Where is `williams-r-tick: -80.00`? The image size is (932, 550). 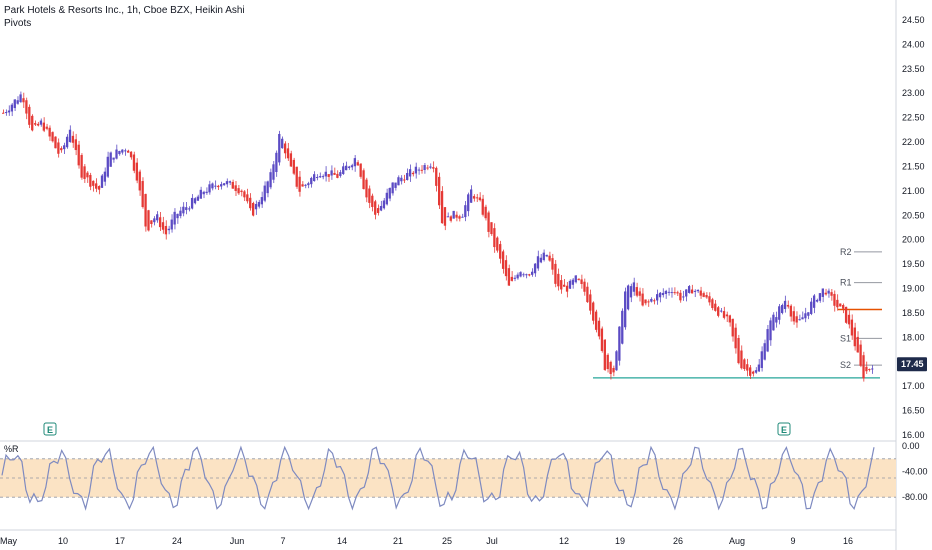
williams-r-tick: -80.00 is located at coordinates (915, 497).